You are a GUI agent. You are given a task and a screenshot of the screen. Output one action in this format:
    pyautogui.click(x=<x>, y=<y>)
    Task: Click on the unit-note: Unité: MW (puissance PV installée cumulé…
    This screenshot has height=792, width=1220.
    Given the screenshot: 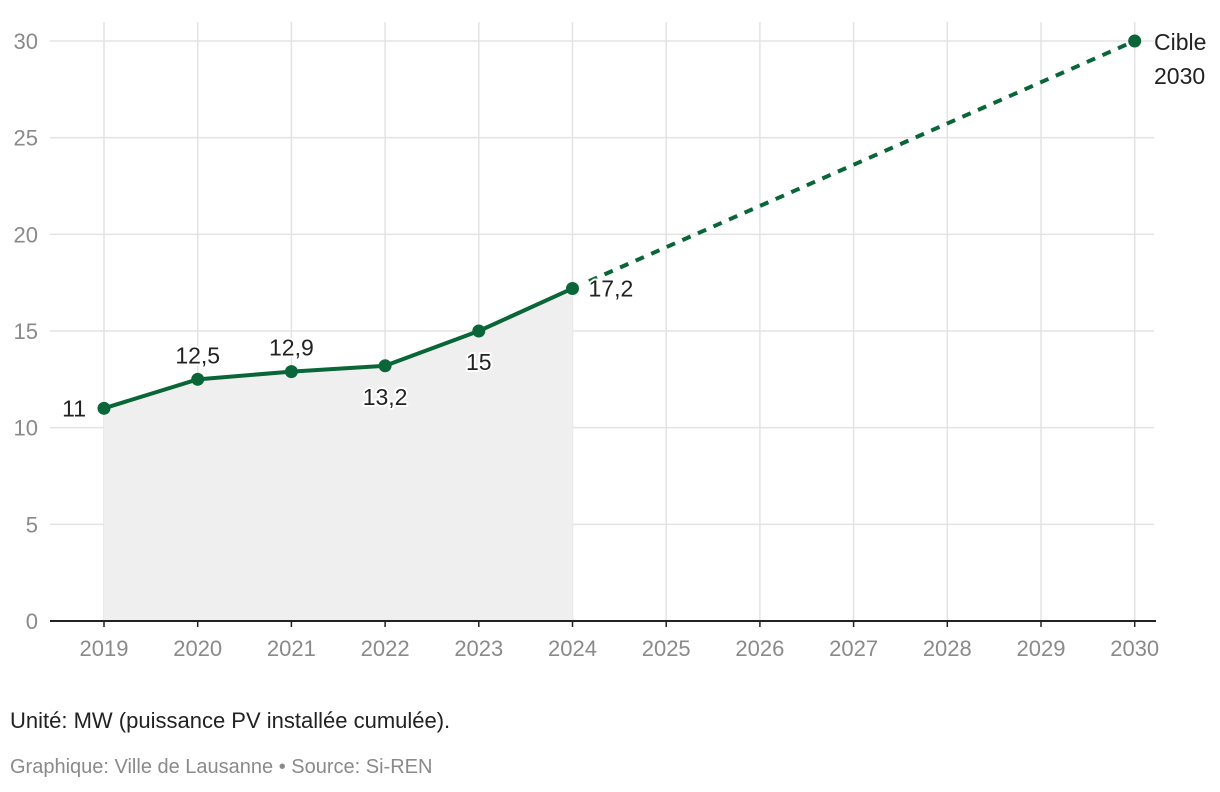 What is the action you would take?
    pyautogui.click(x=230, y=720)
    